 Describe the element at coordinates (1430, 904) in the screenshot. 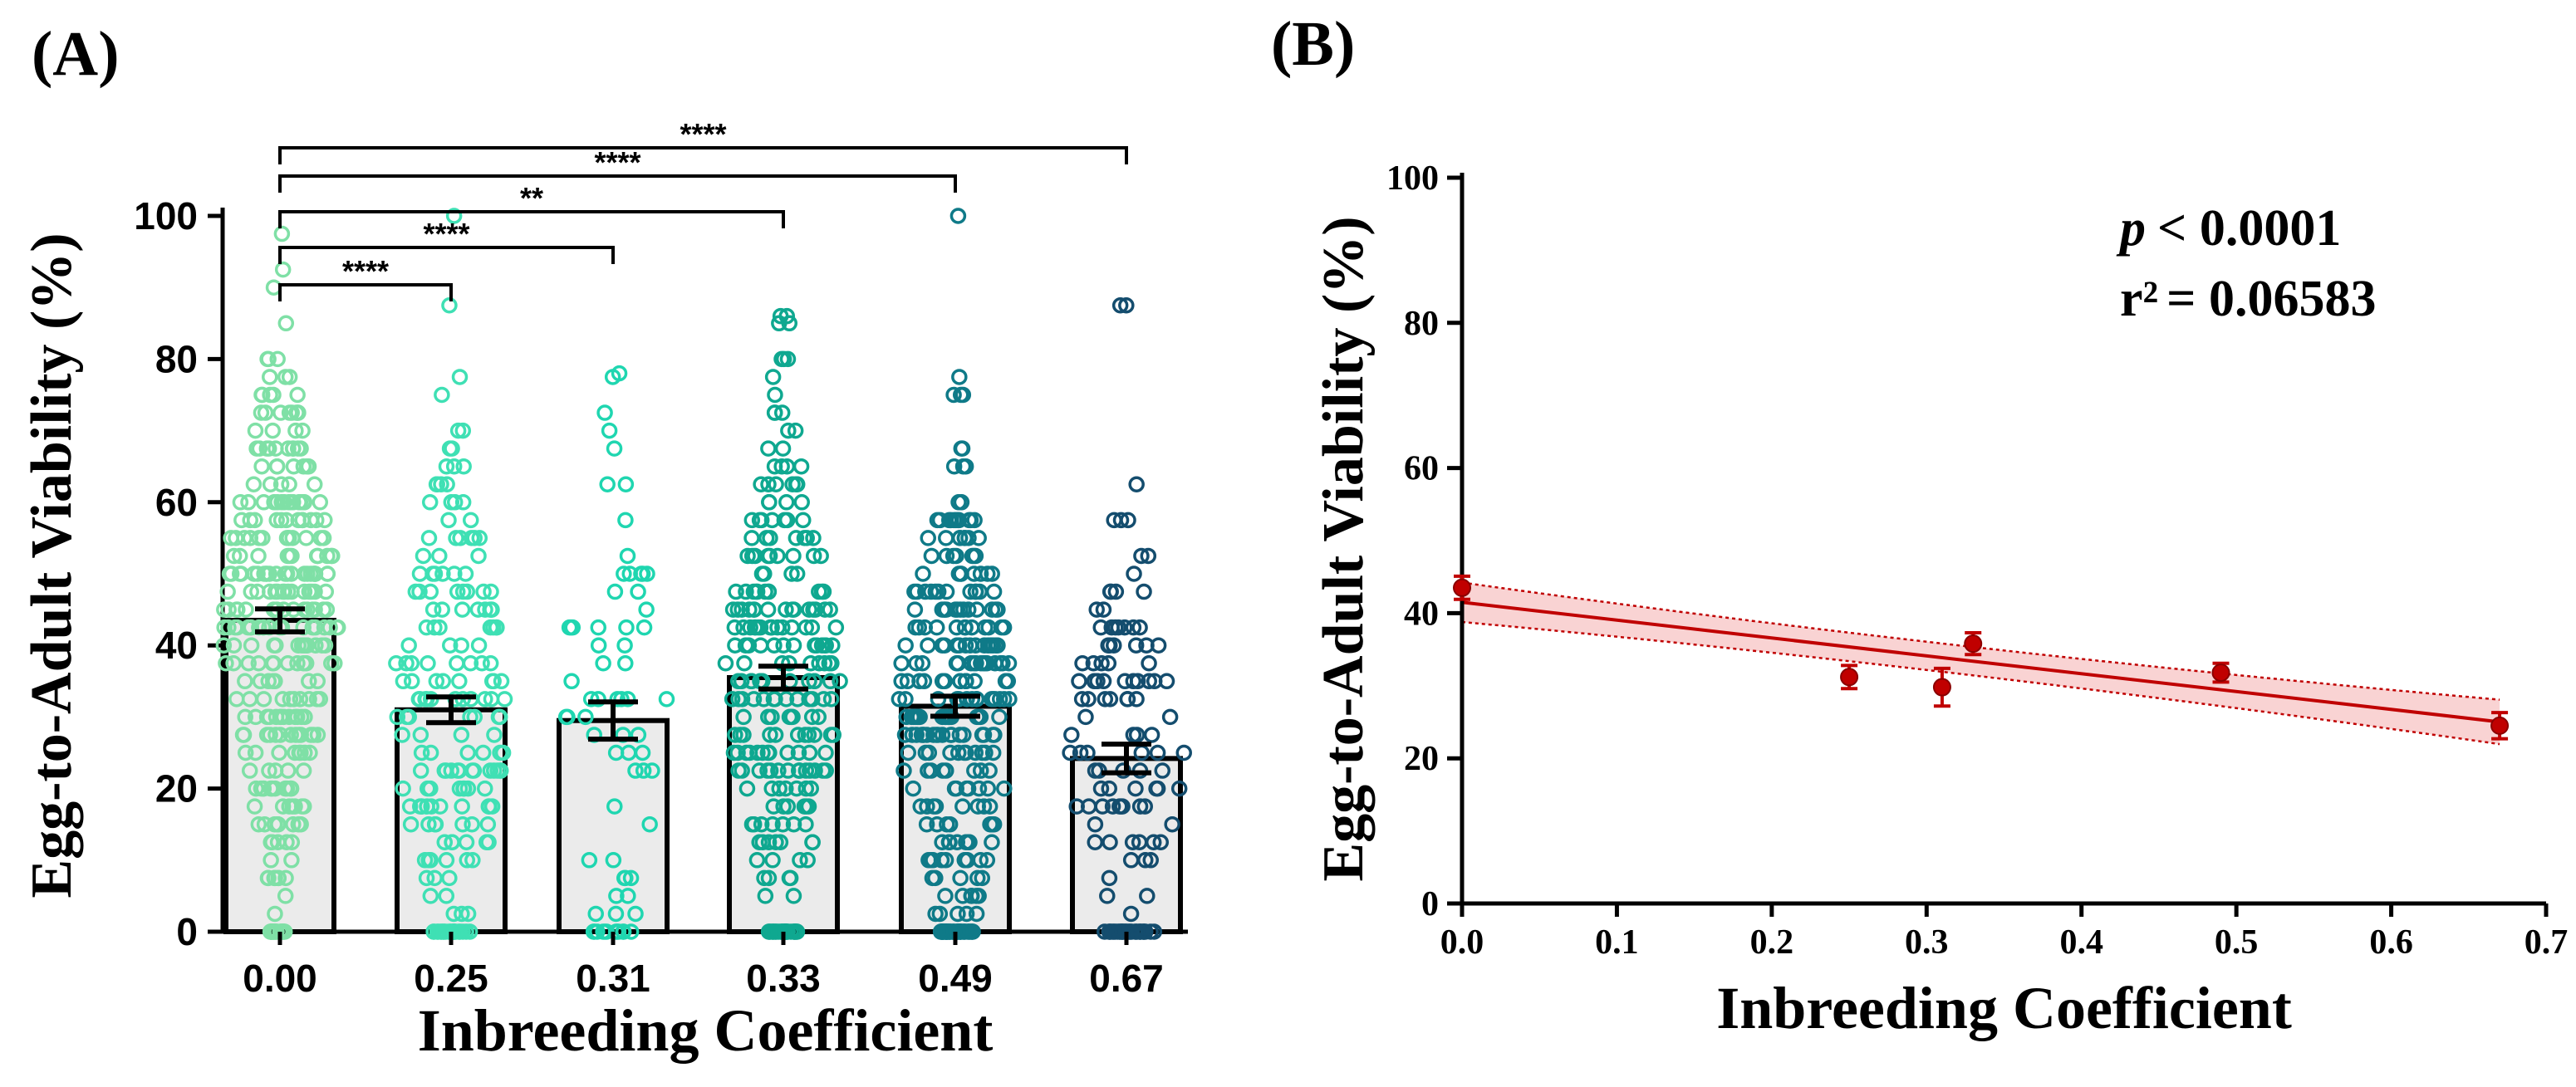

I see `y-tick-label: 0` at that location.